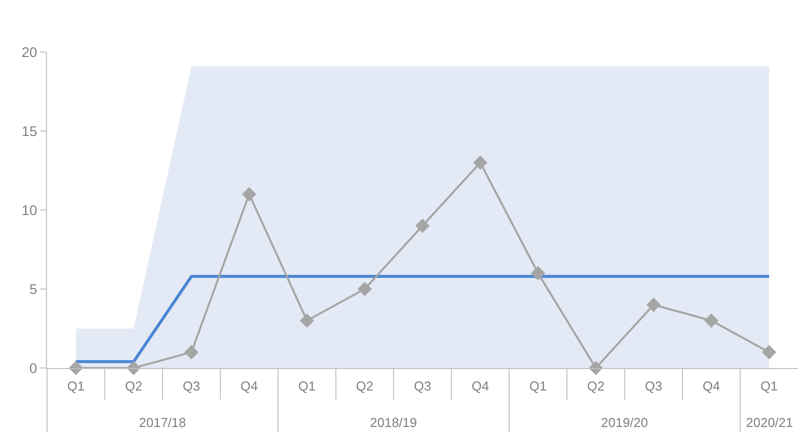 The width and height of the screenshot is (798, 432). I want to click on y-tick-label: 5, so click(33, 288).